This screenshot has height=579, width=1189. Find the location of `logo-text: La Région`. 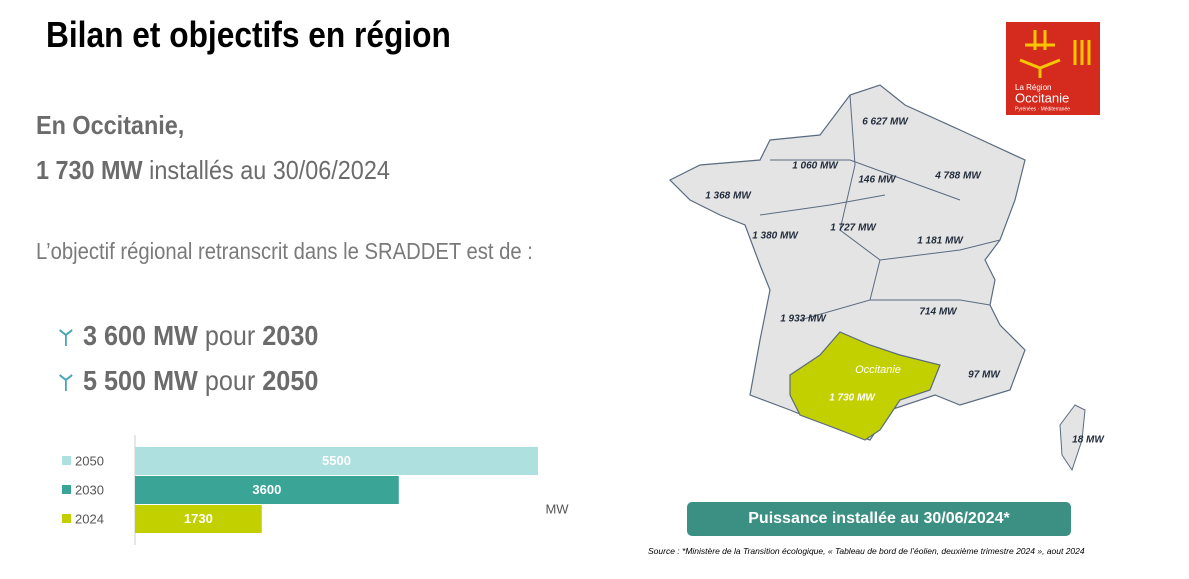

logo-text: La Région is located at coordinates (1033, 87).